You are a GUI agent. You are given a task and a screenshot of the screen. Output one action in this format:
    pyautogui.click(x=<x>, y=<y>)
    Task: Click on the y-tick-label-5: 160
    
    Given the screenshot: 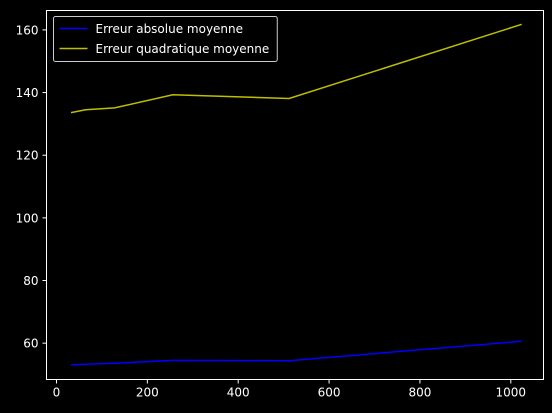 What is the action you would take?
    pyautogui.click(x=27, y=30)
    